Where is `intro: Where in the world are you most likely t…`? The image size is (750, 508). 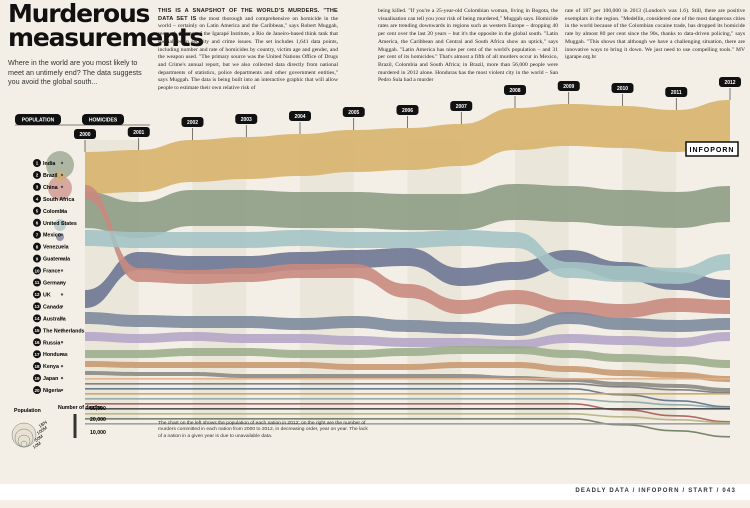
intro: Where in the world are you most likely t… is located at coordinates (75, 72).